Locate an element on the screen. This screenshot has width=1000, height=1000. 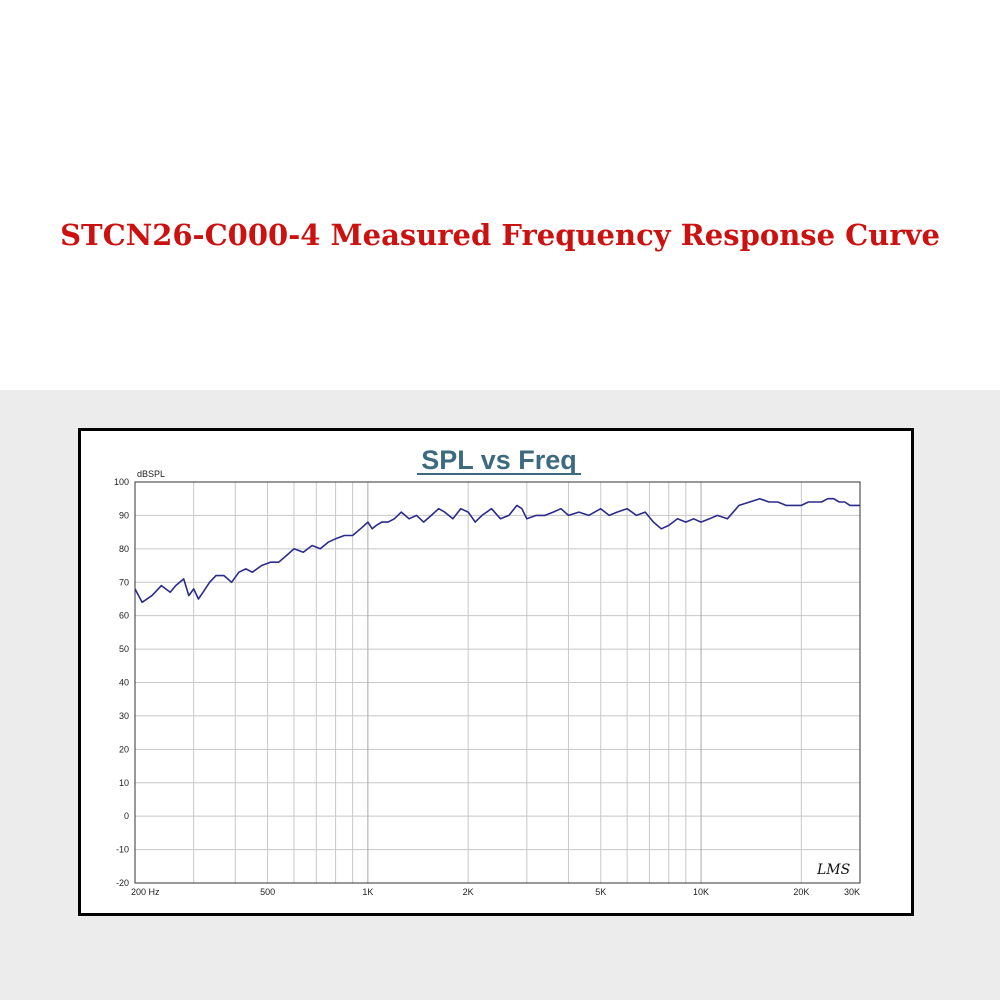
y-tick-label: 100 is located at coordinates (121, 482).